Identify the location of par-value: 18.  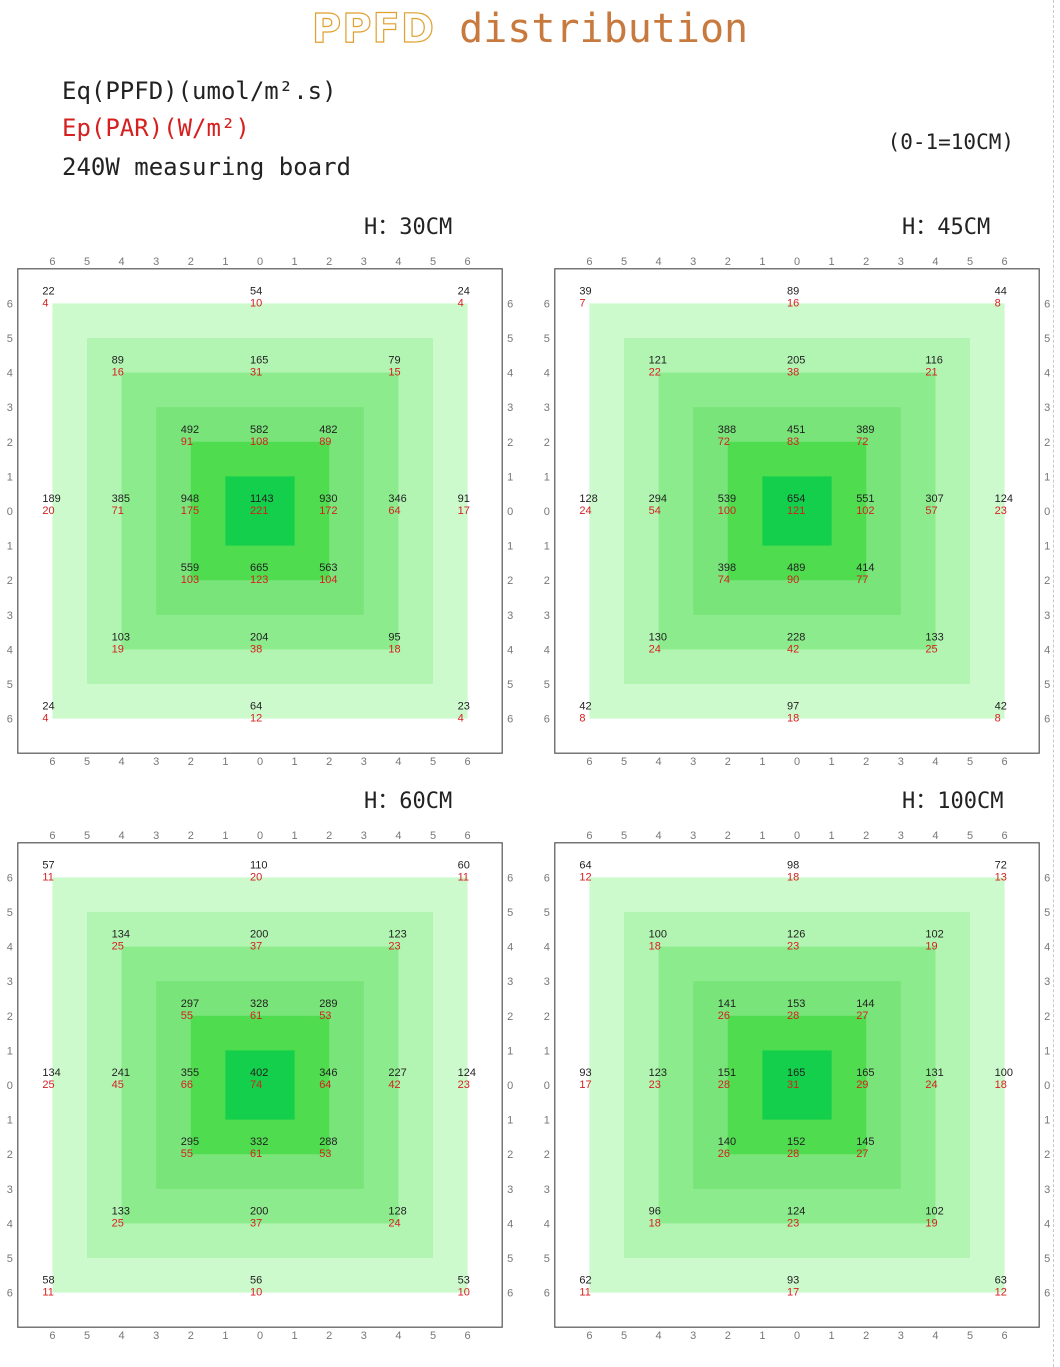
(793, 877).